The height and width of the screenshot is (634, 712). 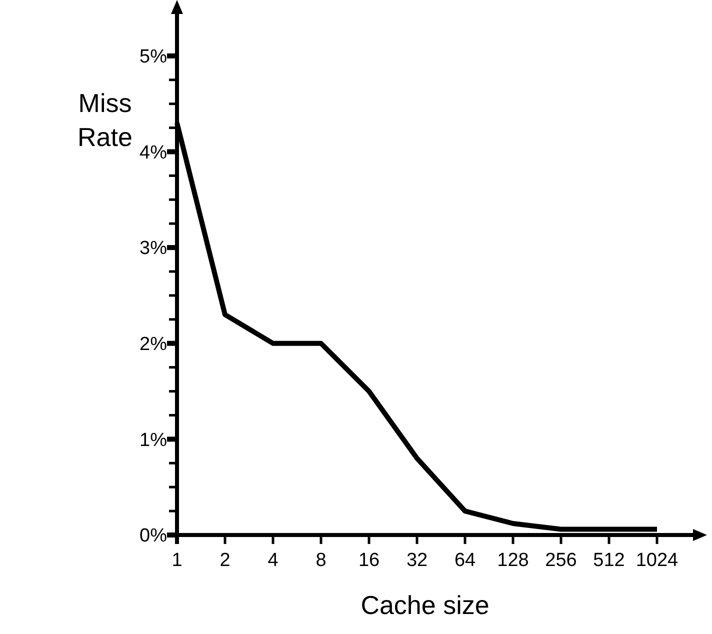 What do you see at coordinates (154, 153) in the screenshot?
I see `y-tick-label: 4%` at bounding box center [154, 153].